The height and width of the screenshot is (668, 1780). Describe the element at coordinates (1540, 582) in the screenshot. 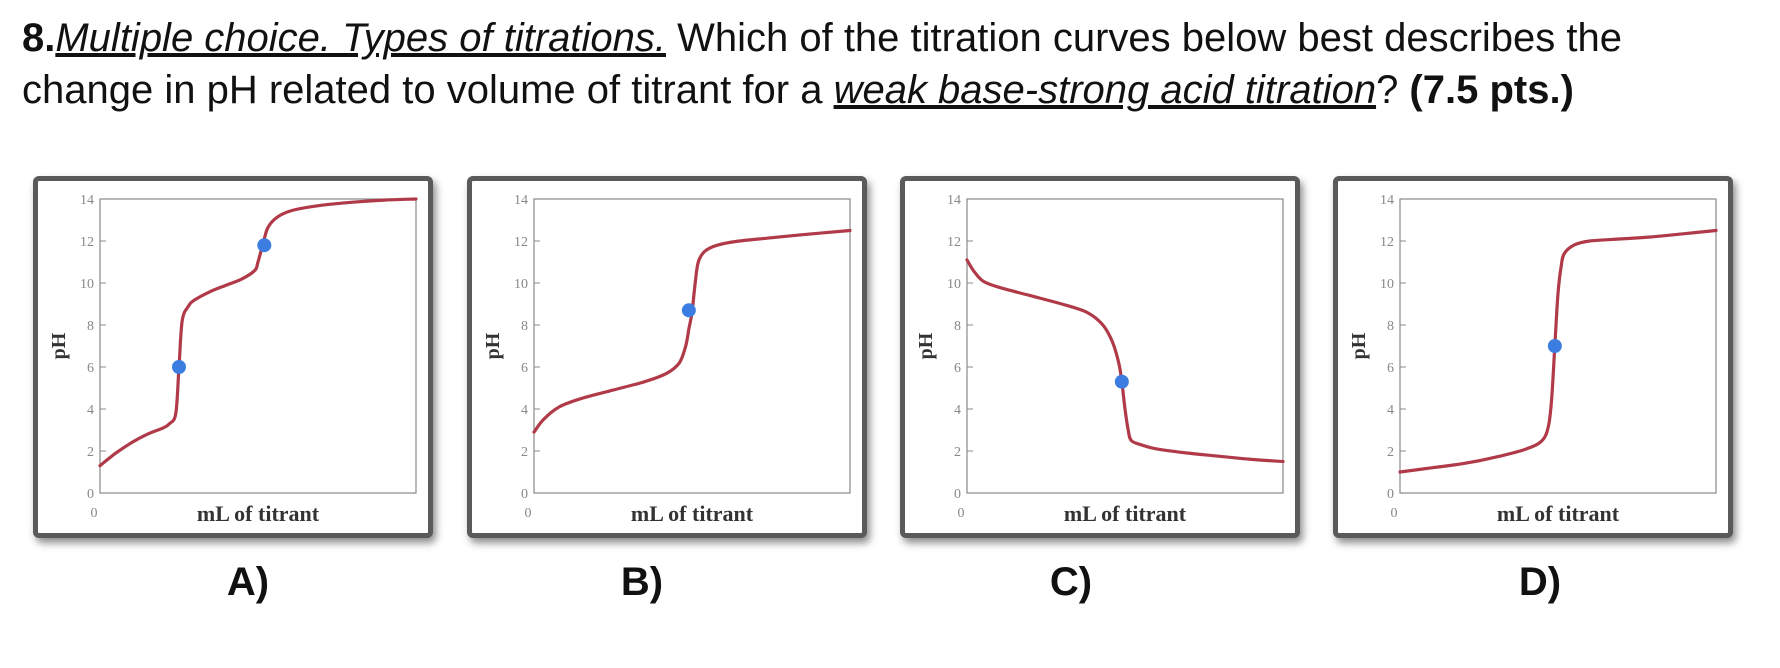

I see `choice-label-d: D)` at that location.